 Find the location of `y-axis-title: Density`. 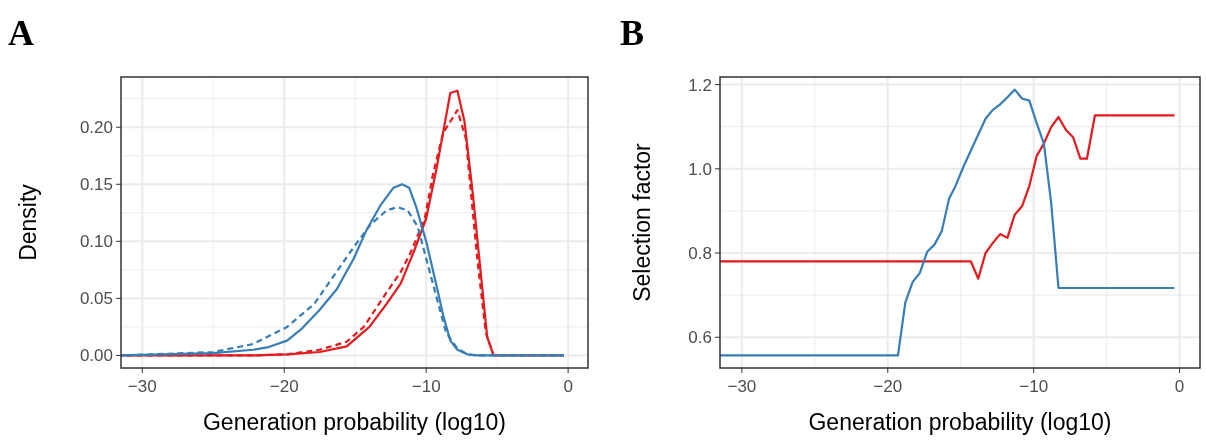

y-axis-title: Density is located at coordinates (28, 222).